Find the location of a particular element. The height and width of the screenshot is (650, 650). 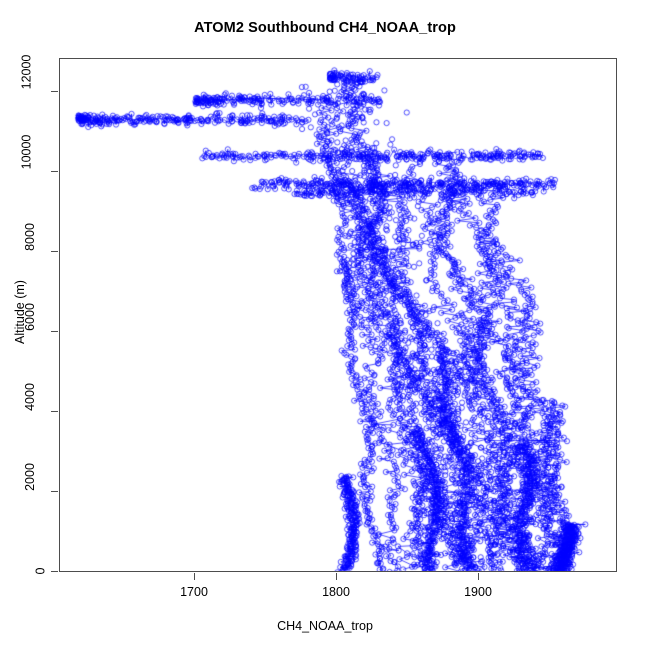

x-axis-label: CH4_NOAA_trop is located at coordinates (325, 626).